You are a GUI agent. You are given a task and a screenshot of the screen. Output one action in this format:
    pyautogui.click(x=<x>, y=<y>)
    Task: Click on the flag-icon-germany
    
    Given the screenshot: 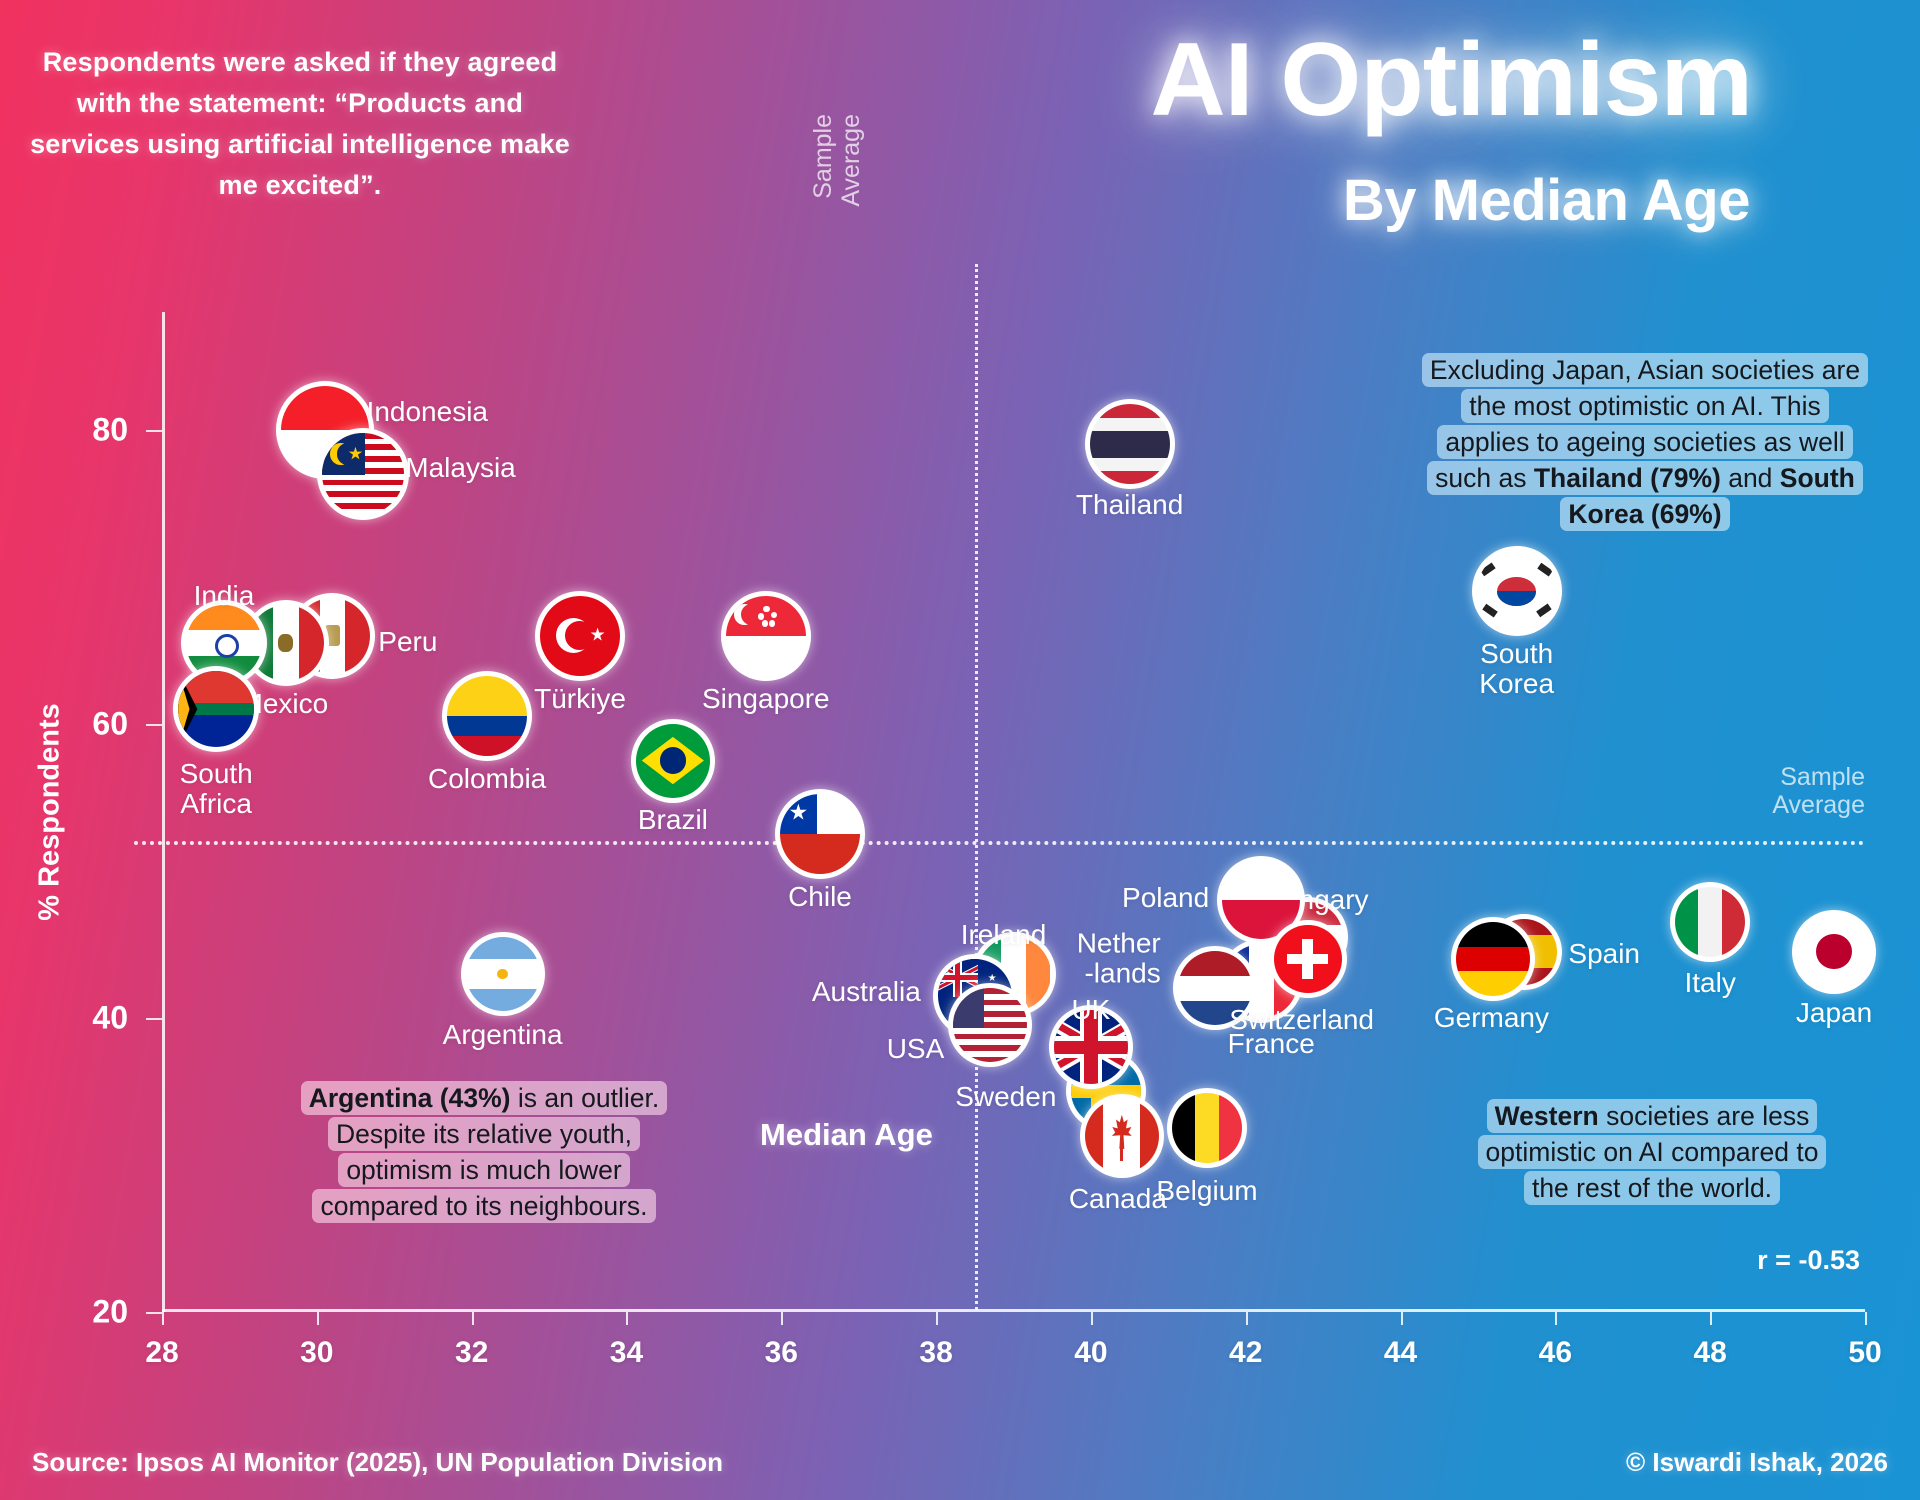 What is the action you would take?
    pyautogui.click(x=1493, y=959)
    